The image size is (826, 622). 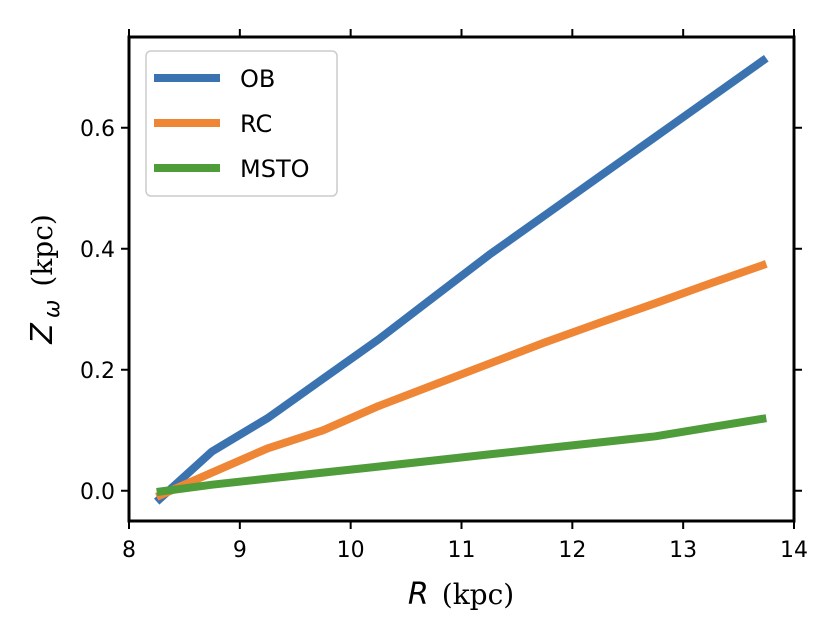 I want to click on x-axis-symbol: R, so click(x=418, y=594).